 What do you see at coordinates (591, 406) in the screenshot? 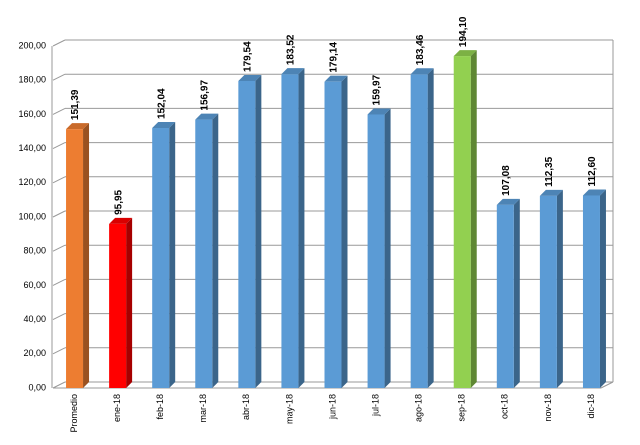
I see `x-tick-label: dic-18` at bounding box center [591, 406].